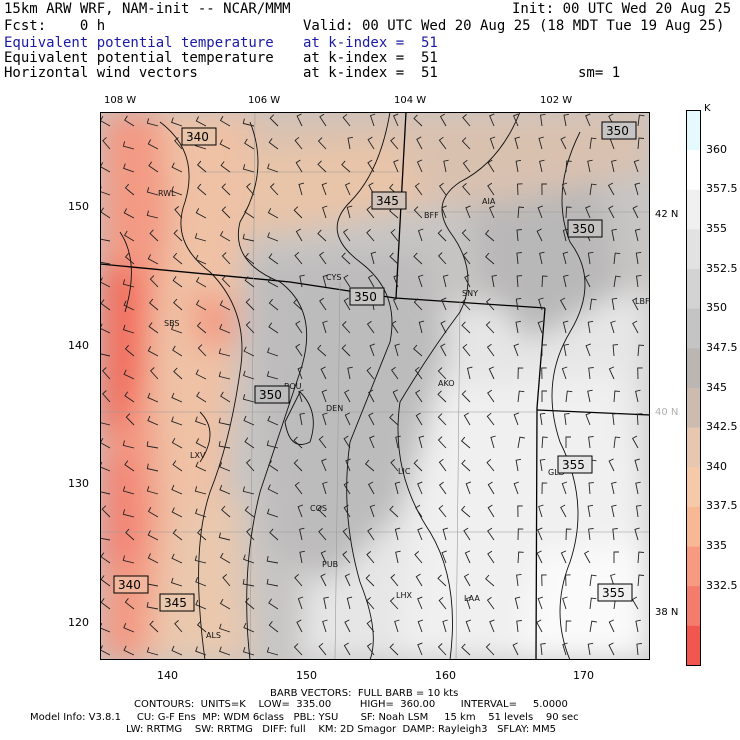  Describe the element at coordinates (370, 73) in the screenshot. I see `field-3-level: at k-index = 51` at that location.